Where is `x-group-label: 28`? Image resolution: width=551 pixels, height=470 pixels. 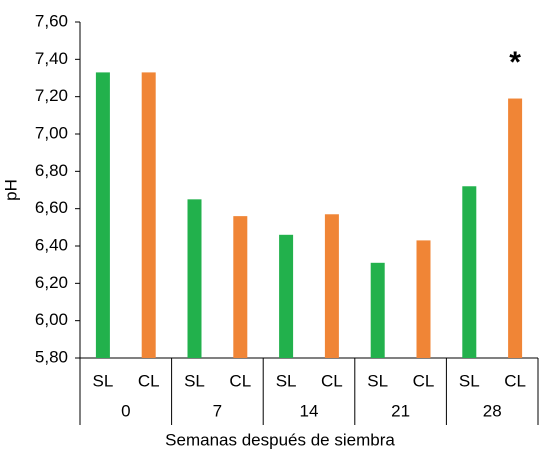 x-group-label: 28 is located at coordinates (492, 410).